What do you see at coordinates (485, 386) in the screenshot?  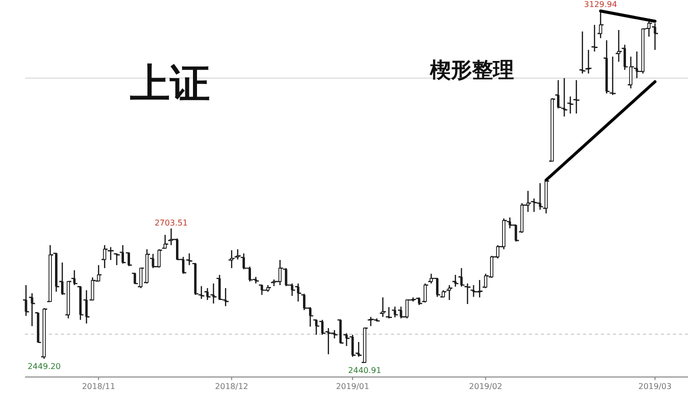 I see `x-tick-label: 2019/02` at bounding box center [485, 386].